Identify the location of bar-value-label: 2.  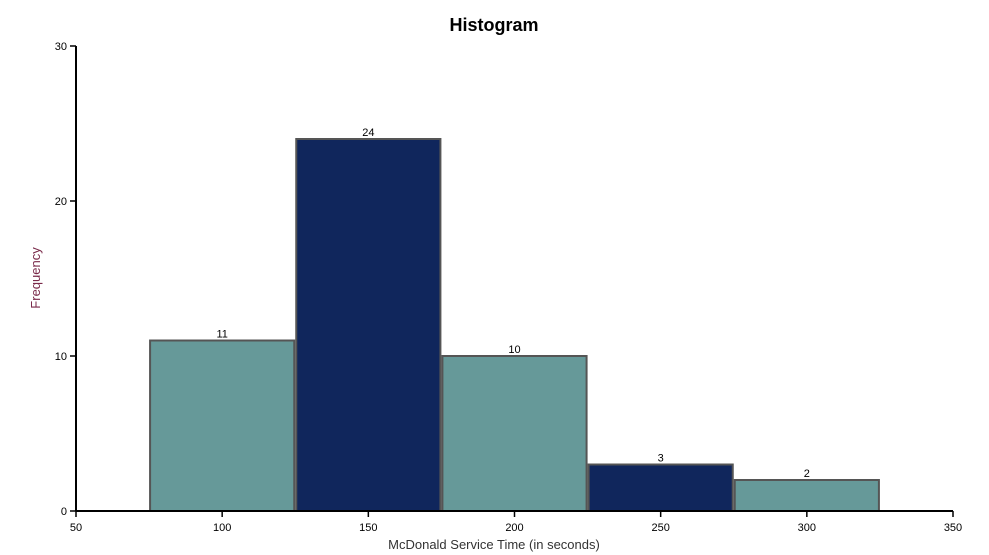
(807, 474).